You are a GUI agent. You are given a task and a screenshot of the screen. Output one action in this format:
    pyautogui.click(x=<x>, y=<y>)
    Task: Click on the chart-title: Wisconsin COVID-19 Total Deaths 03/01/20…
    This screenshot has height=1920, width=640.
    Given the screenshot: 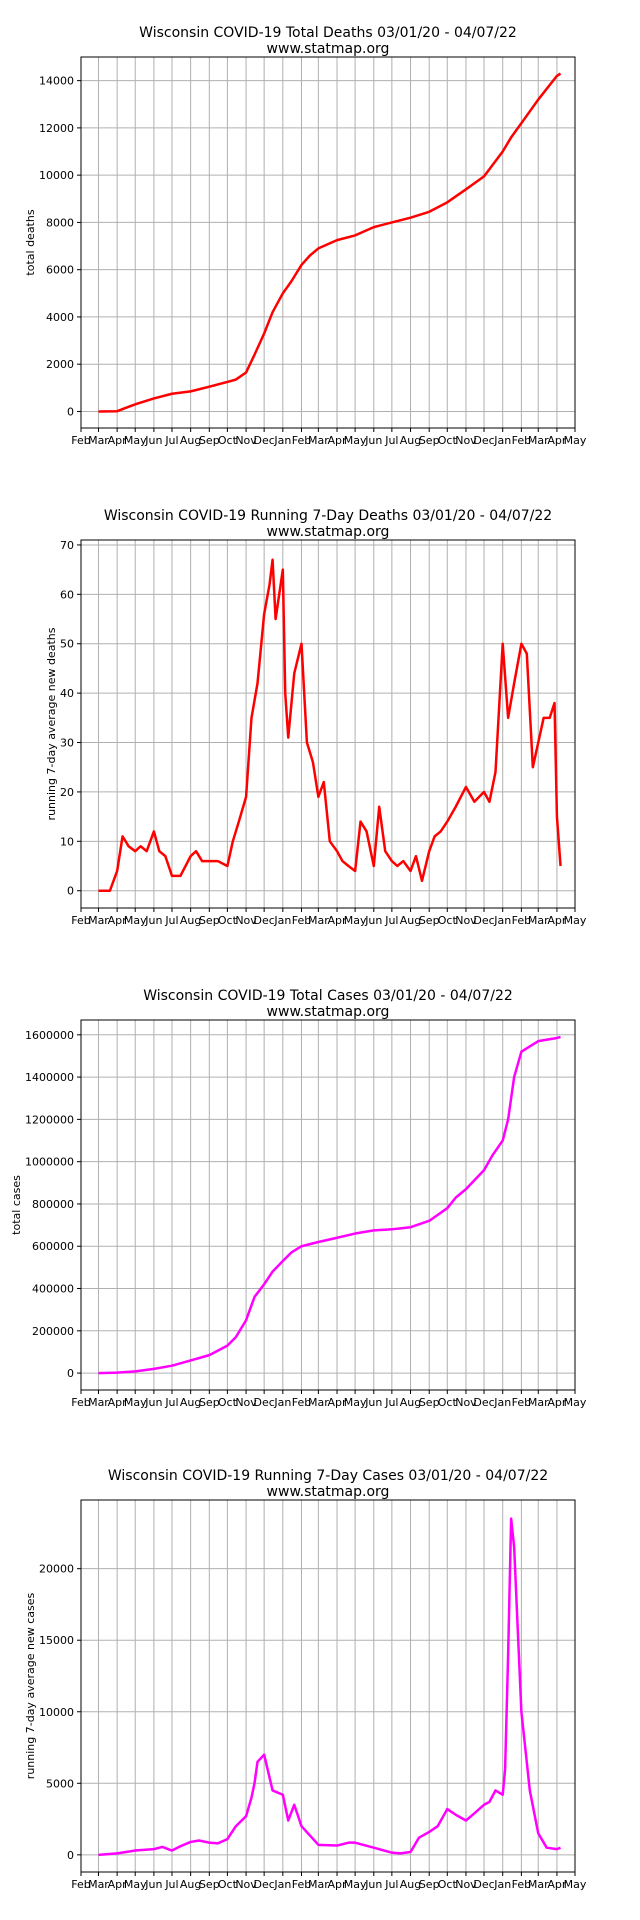 What is the action you would take?
    pyautogui.click(x=328, y=33)
    